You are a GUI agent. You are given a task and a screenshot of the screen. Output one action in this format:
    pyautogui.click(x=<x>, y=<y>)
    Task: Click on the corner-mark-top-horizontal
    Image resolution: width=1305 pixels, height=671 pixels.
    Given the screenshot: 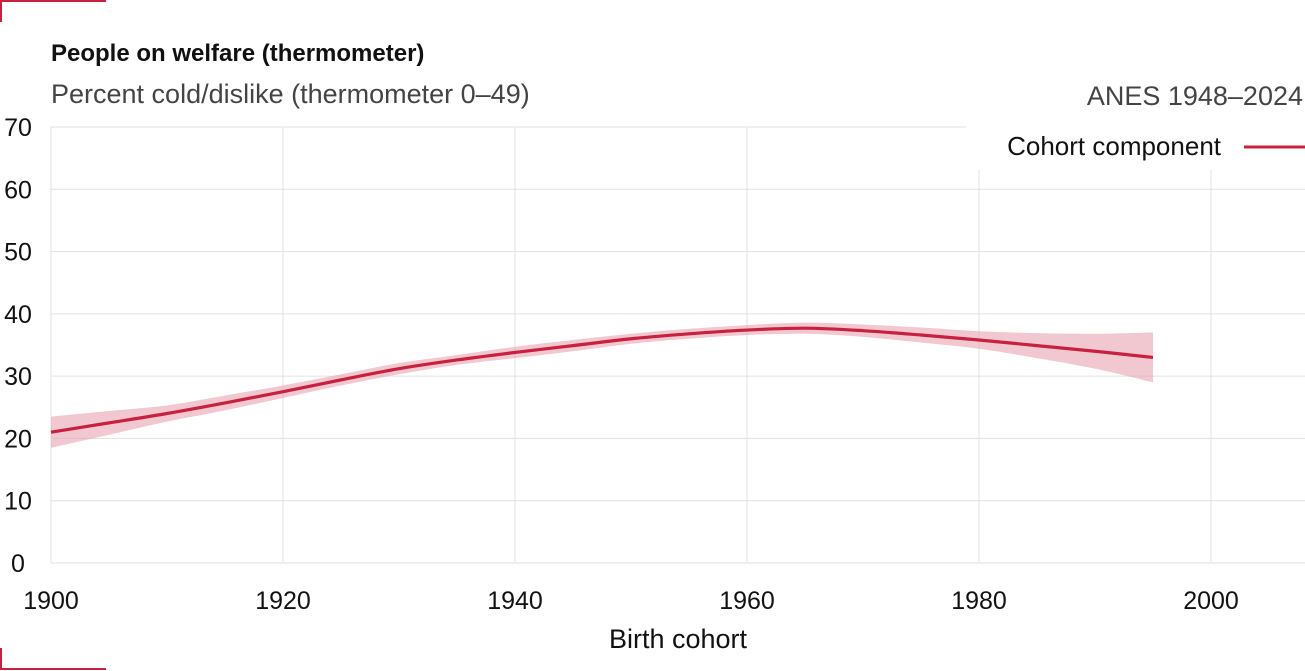 What is the action you would take?
    pyautogui.click(x=53, y=1)
    